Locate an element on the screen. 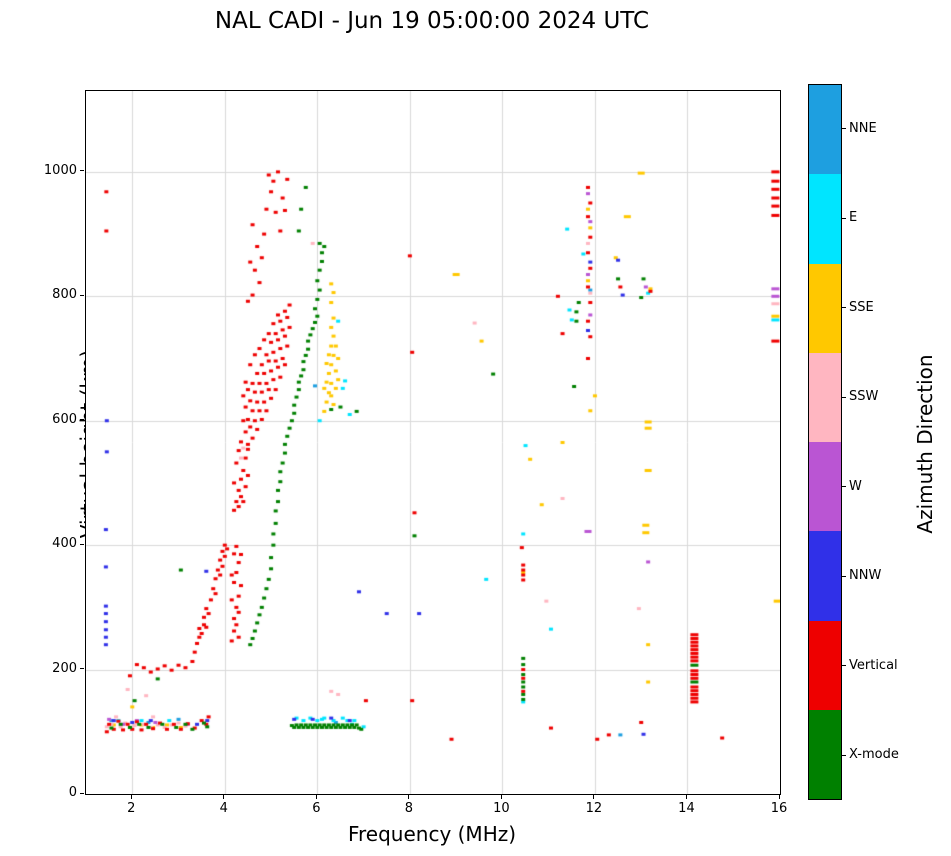  chart-title: NAL CADI - Jun 19 05:00:00 2024 UTC is located at coordinates (432, 21).